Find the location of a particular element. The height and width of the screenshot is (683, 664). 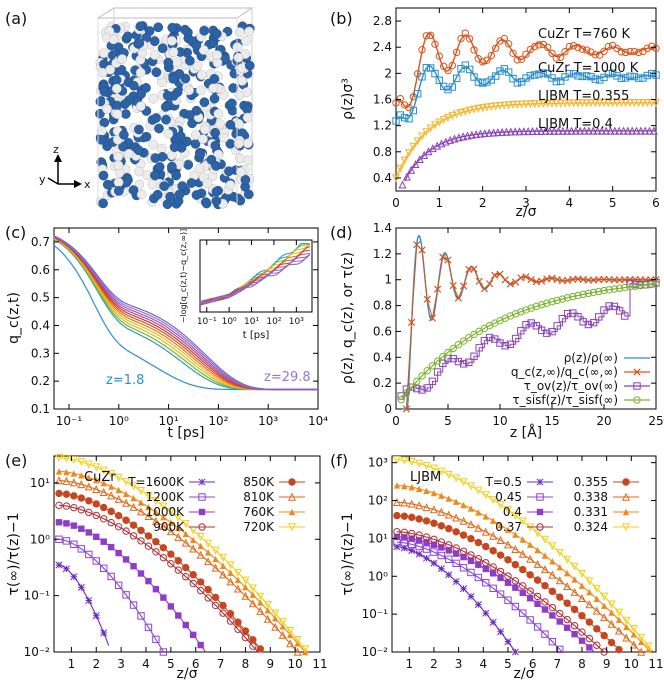

series-line-f is located at coordinates (456, 599).